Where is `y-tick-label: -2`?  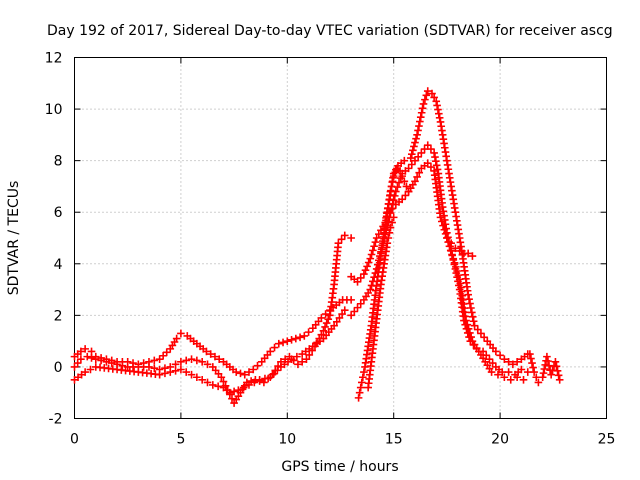
y-tick-label: -2 is located at coordinates (56, 420).